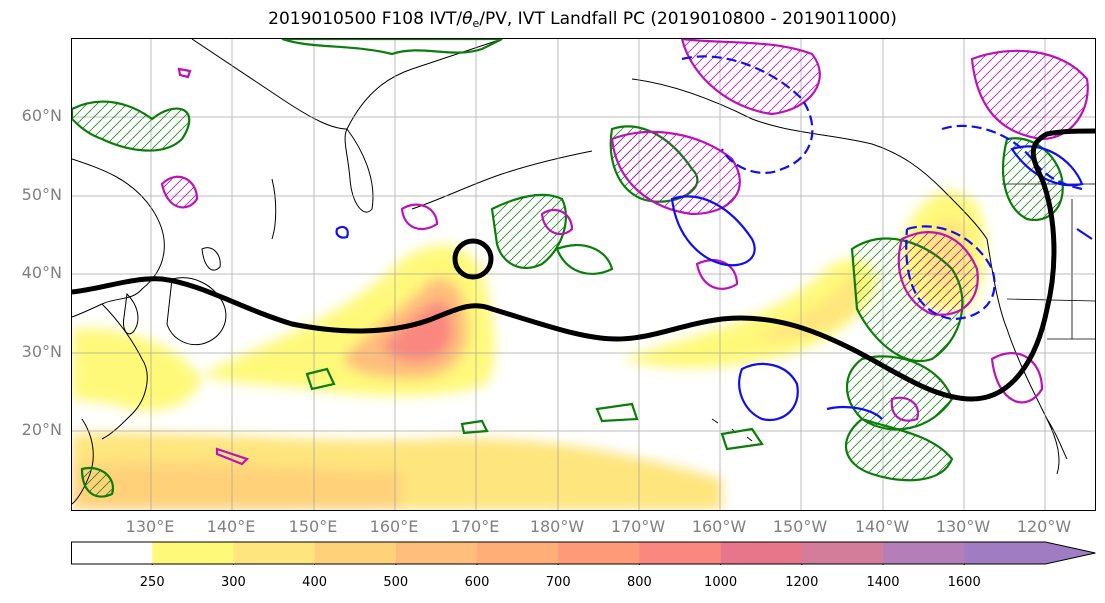  I want to click on pv-contour-east, so click(938, 273).